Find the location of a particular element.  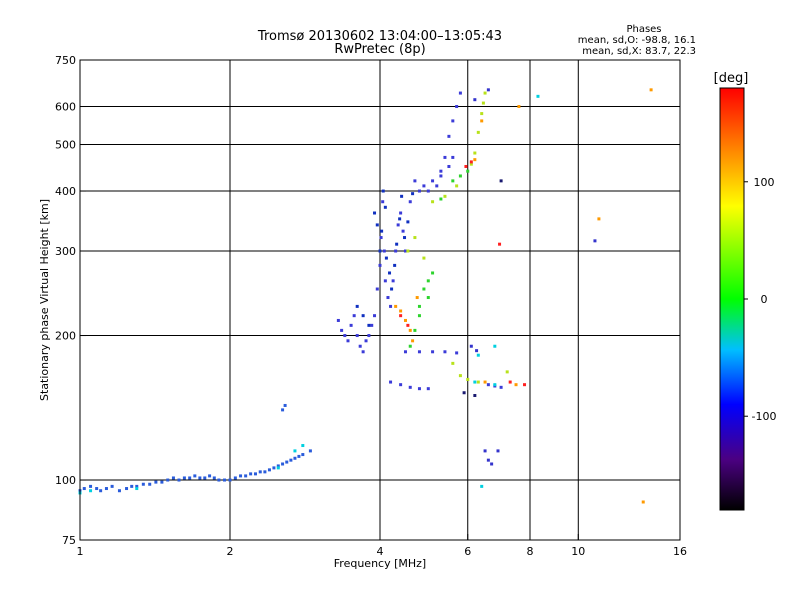

x-tick-label: 10 is located at coordinates (578, 551).